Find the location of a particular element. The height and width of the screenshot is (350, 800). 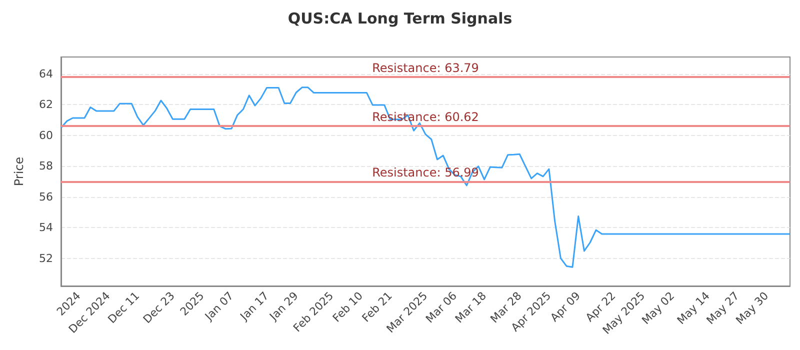

ref-line-label: Resistance: 63.79 is located at coordinates (425, 68).